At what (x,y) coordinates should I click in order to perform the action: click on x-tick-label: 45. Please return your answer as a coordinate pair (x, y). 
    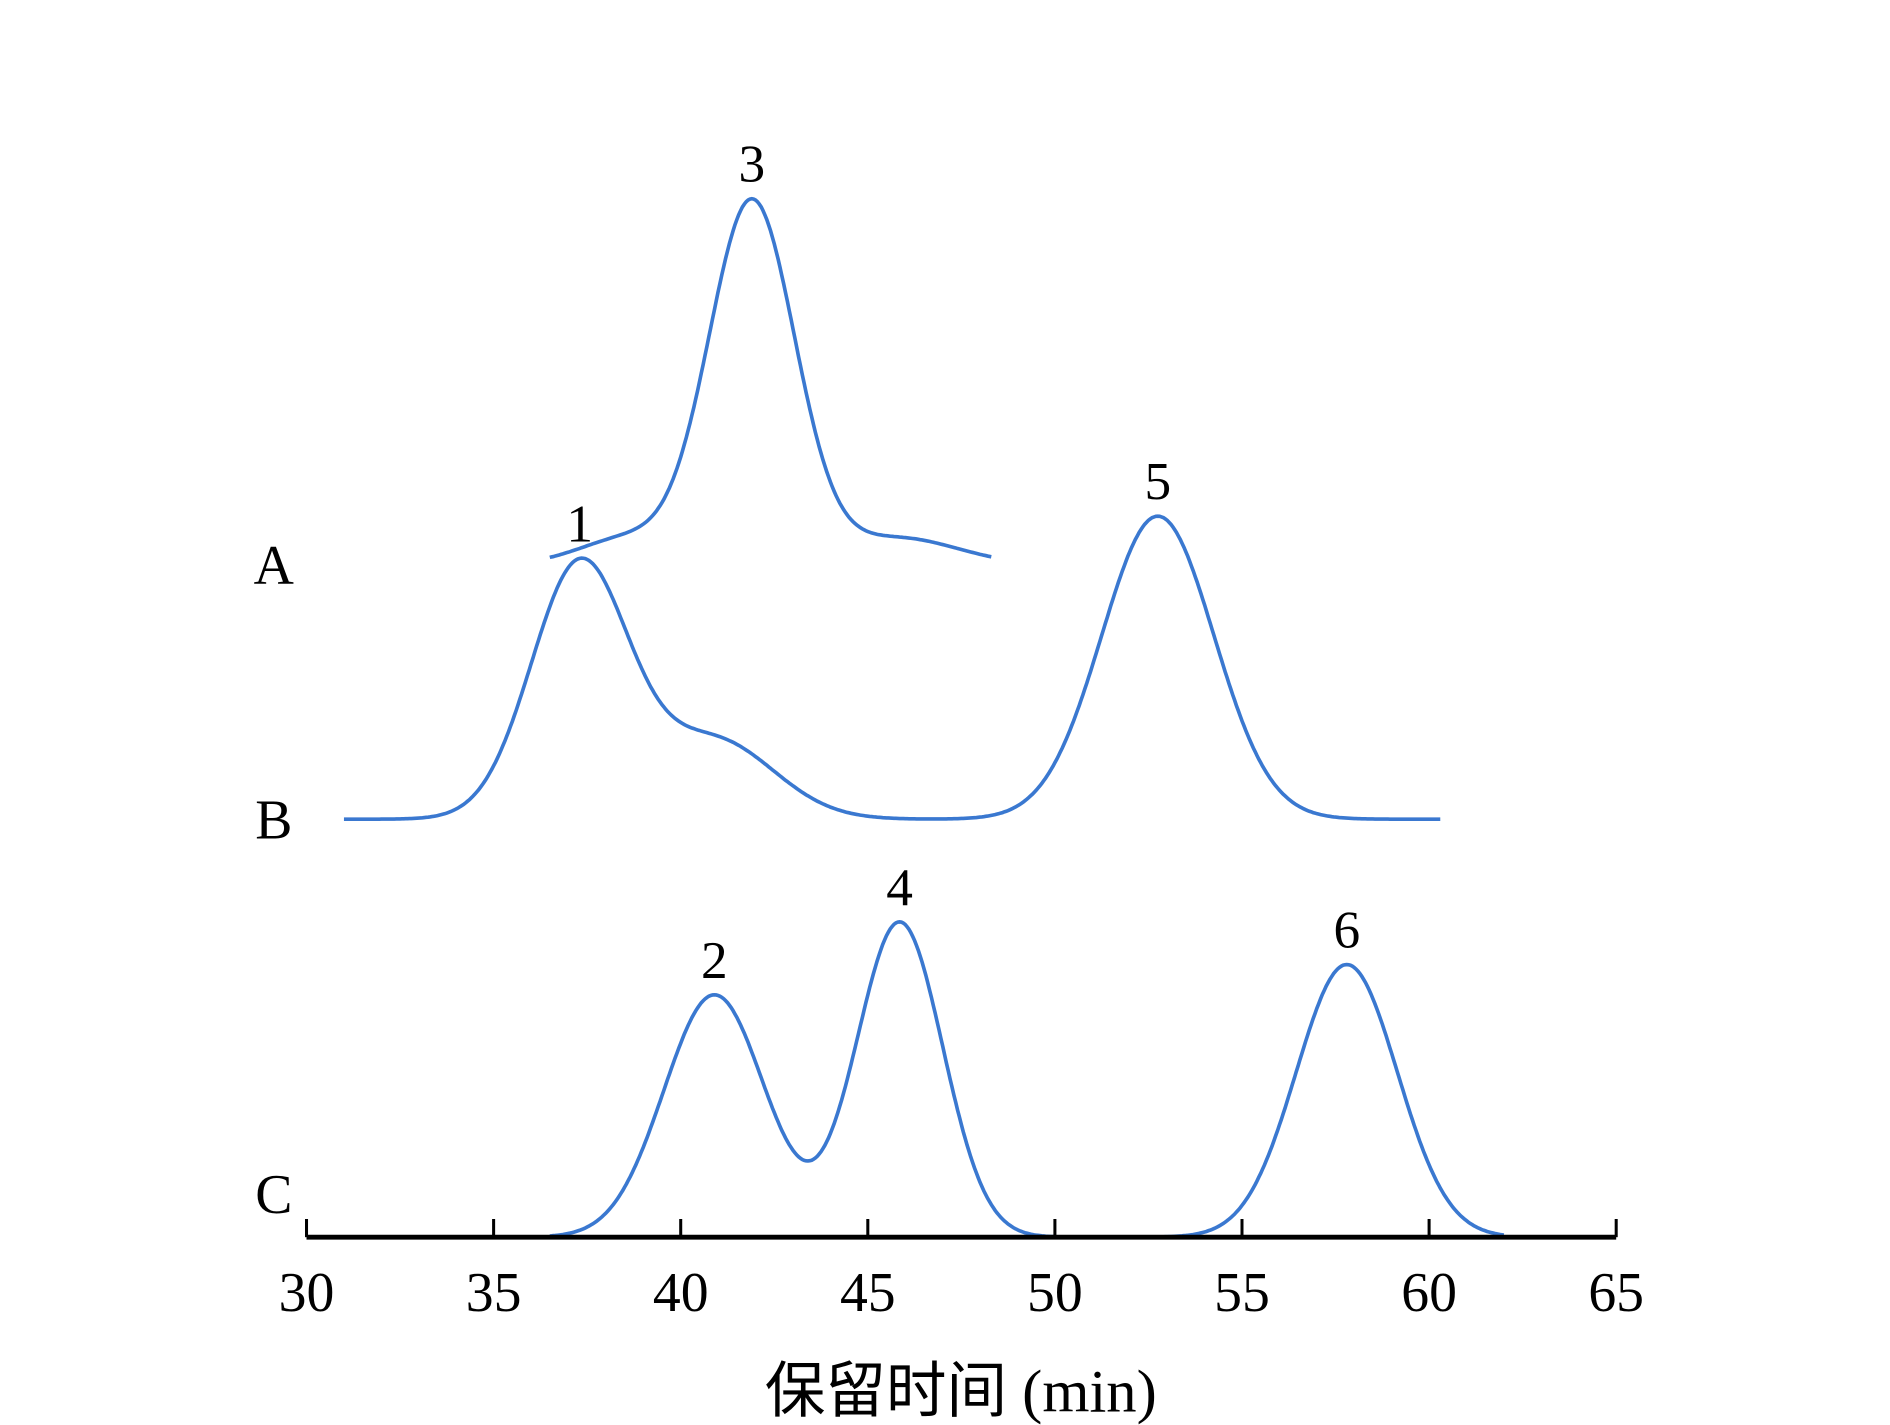
    Looking at the image, I should click on (868, 1293).